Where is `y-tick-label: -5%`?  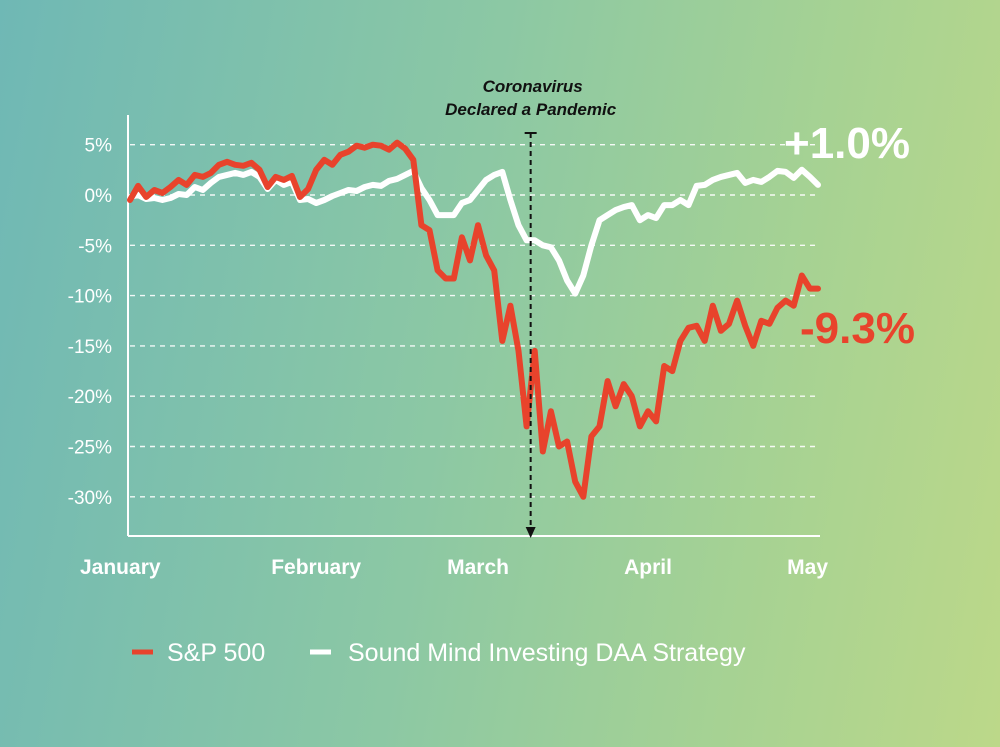
y-tick-label: -5% is located at coordinates (95, 246).